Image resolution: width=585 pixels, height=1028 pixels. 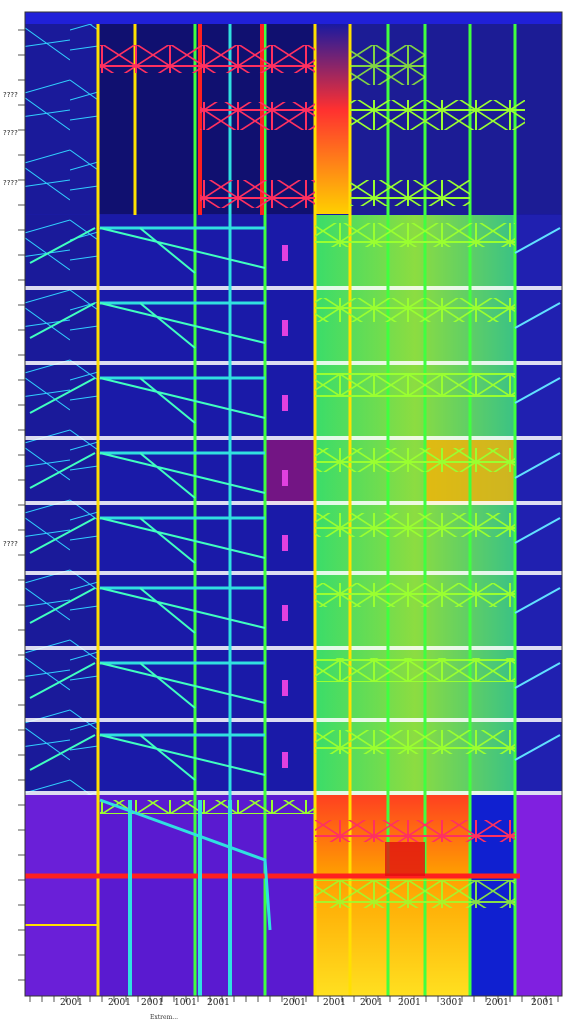 What do you see at coordinates (410, 193) in the screenshot?
I see `green-truss-lower` at bounding box center [410, 193].